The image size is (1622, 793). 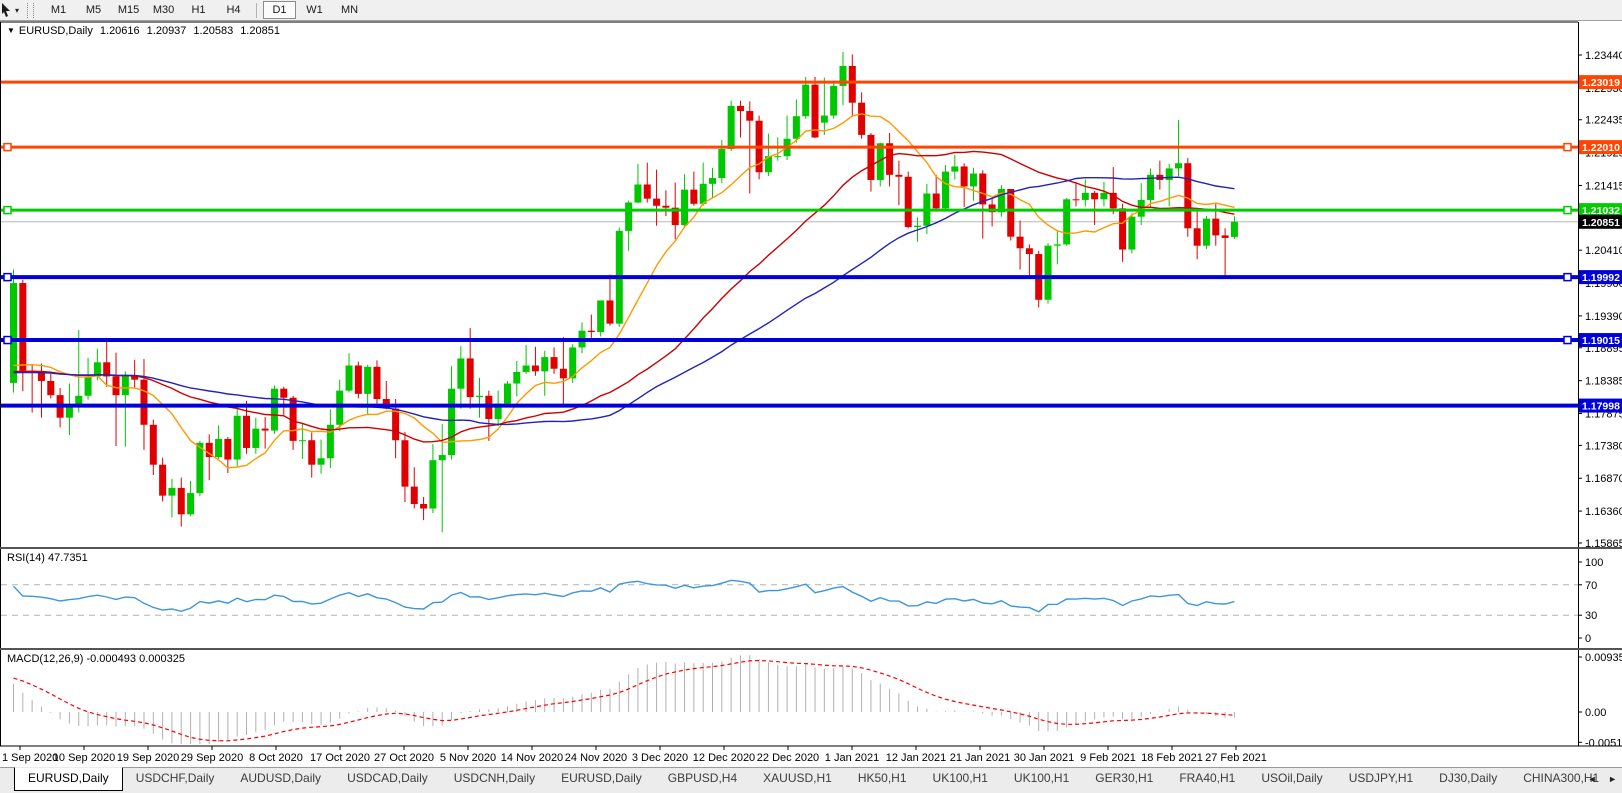 What do you see at coordinates (1603, 479) in the screenshot?
I see `price-tick-label: 1.16870` at bounding box center [1603, 479].